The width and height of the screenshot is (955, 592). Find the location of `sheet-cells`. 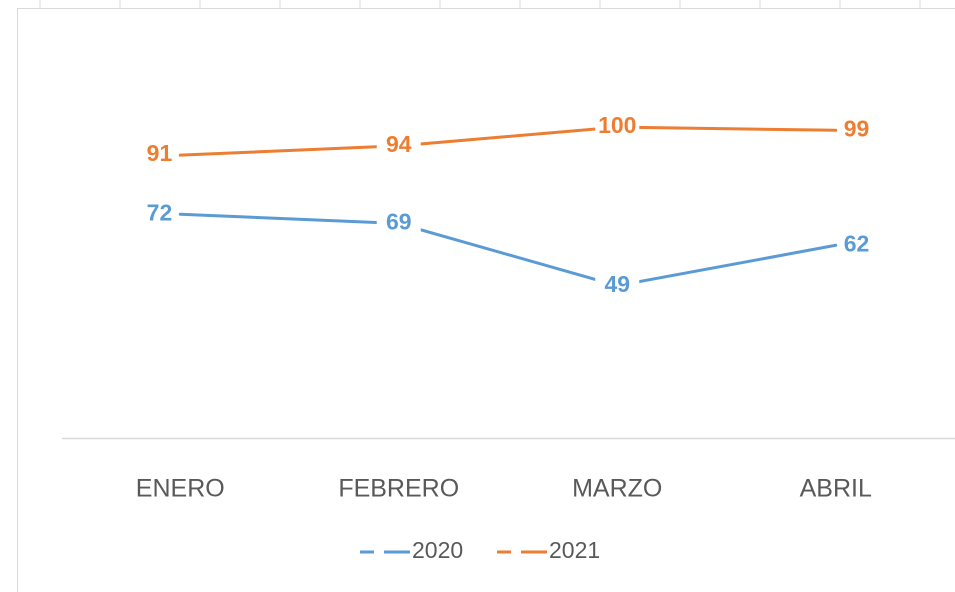

sheet-cells is located at coordinates (480, 4).